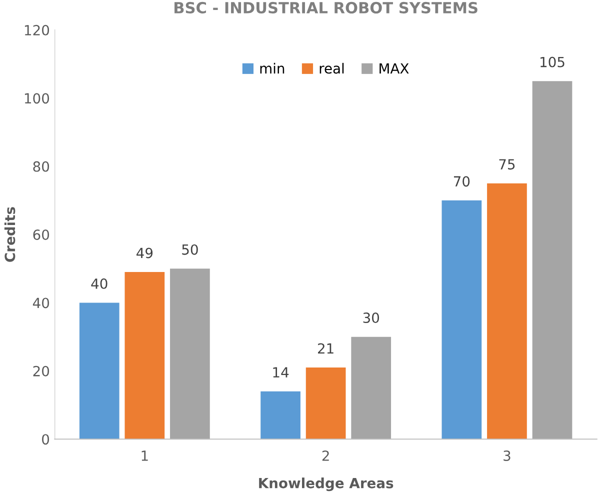 The width and height of the screenshot is (609, 499). What do you see at coordinates (190, 249) in the screenshot?
I see `data-label: 50` at bounding box center [190, 249].